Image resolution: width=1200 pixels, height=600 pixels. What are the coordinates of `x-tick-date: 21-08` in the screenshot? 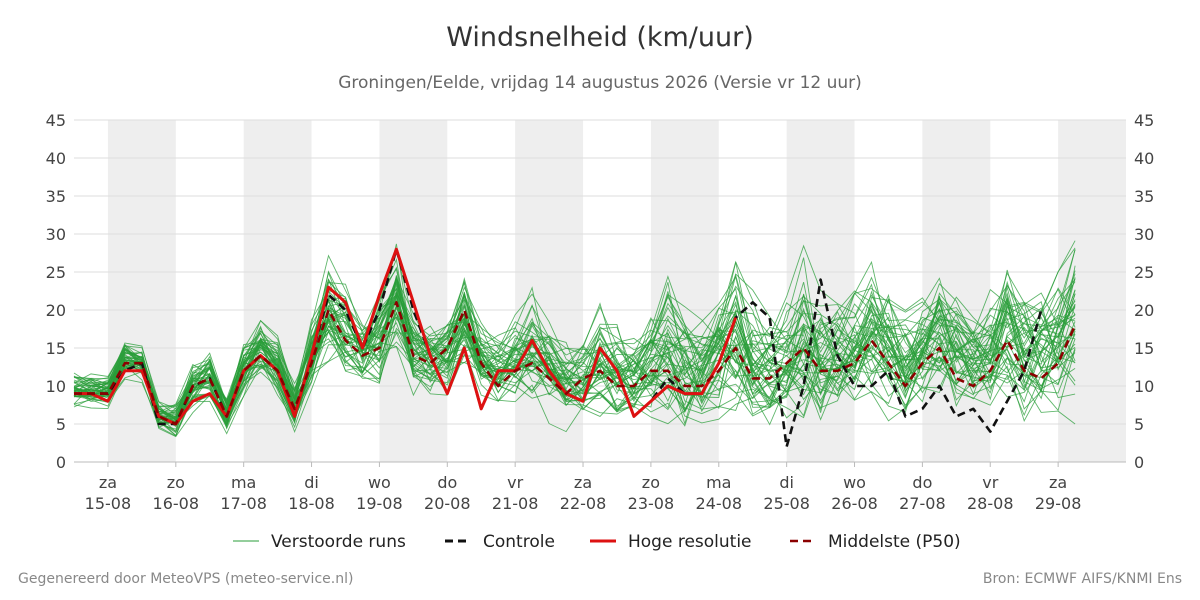 It's located at (515, 503).